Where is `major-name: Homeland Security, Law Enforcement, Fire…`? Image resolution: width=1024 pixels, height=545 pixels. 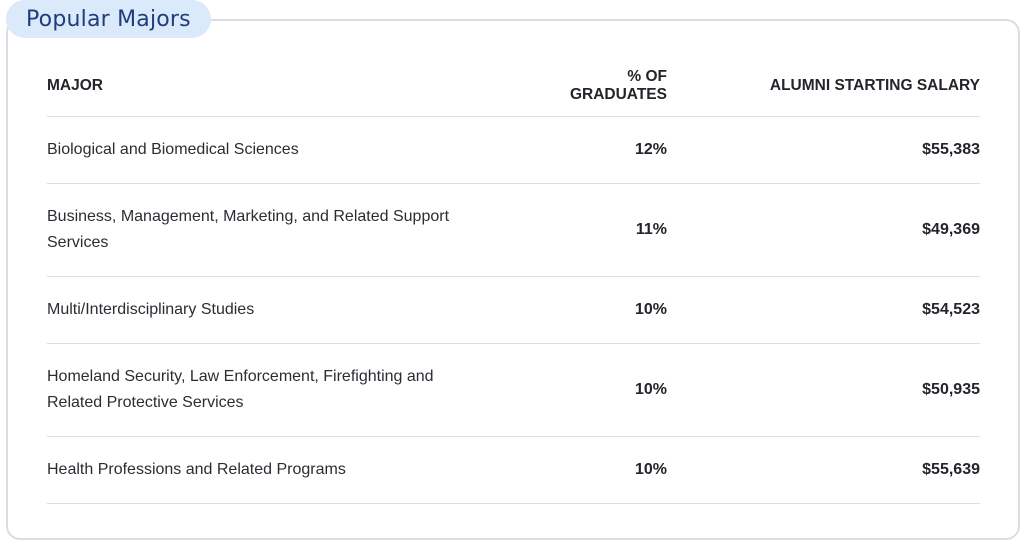 major-name: Homeland Security, Law Enforcement, Fire… is located at coordinates (287, 390).